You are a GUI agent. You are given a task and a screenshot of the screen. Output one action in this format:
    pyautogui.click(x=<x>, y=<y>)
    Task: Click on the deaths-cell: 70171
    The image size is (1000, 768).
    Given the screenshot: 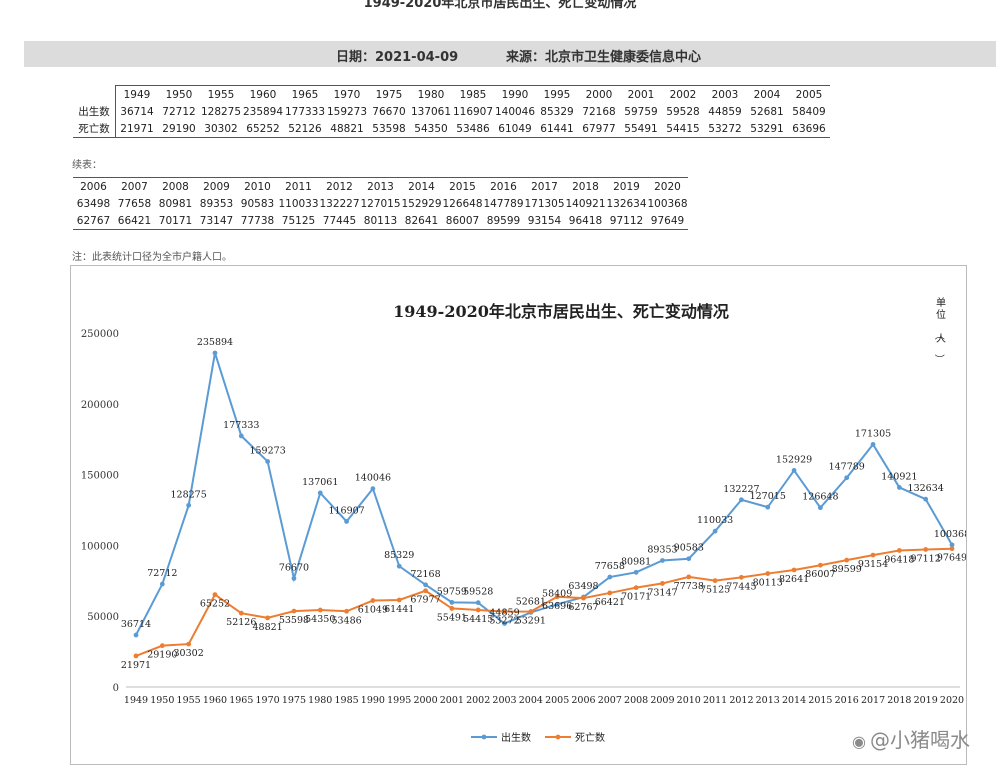 What is the action you would take?
    pyautogui.click(x=175, y=221)
    